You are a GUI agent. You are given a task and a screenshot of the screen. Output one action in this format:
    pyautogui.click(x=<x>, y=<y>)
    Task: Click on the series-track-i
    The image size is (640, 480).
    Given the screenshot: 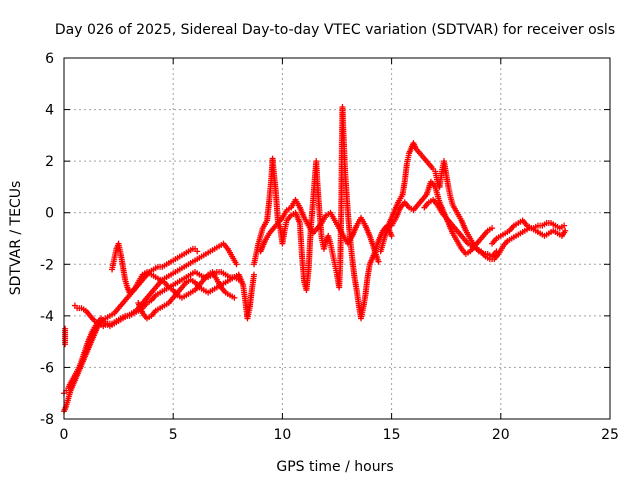 What is the action you would take?
    pyautogui.click(x=442, y=217)
    